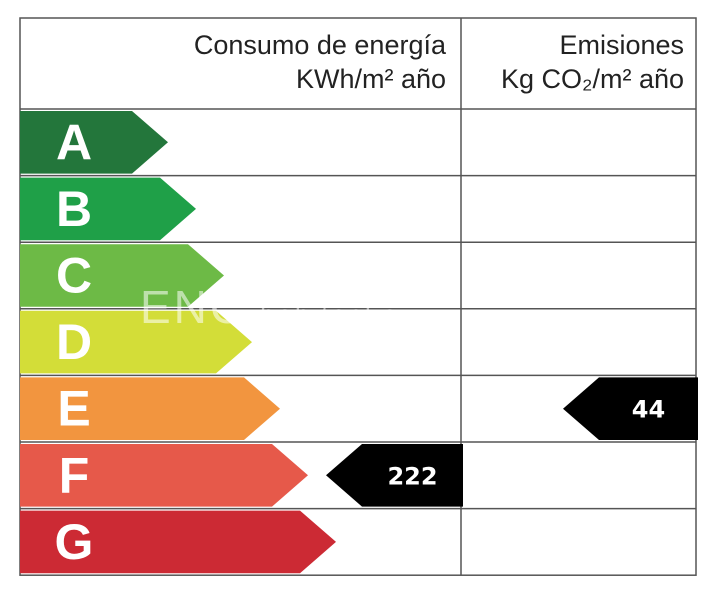 This screenshot has height=600, width=718. I want to click on class-arrow-b, so click(108, 209).